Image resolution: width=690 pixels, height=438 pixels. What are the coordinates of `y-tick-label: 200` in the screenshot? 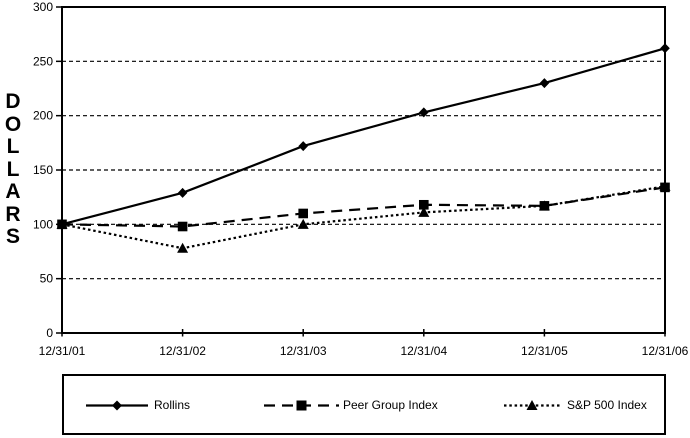 It's located at (43, 116).